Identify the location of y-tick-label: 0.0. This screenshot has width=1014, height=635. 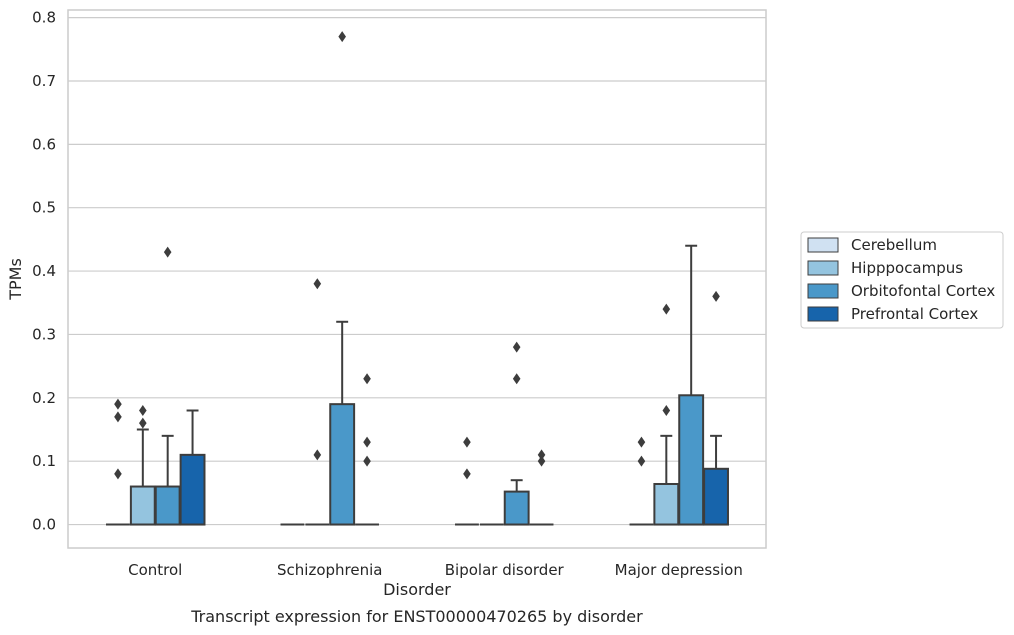
(44, 525).